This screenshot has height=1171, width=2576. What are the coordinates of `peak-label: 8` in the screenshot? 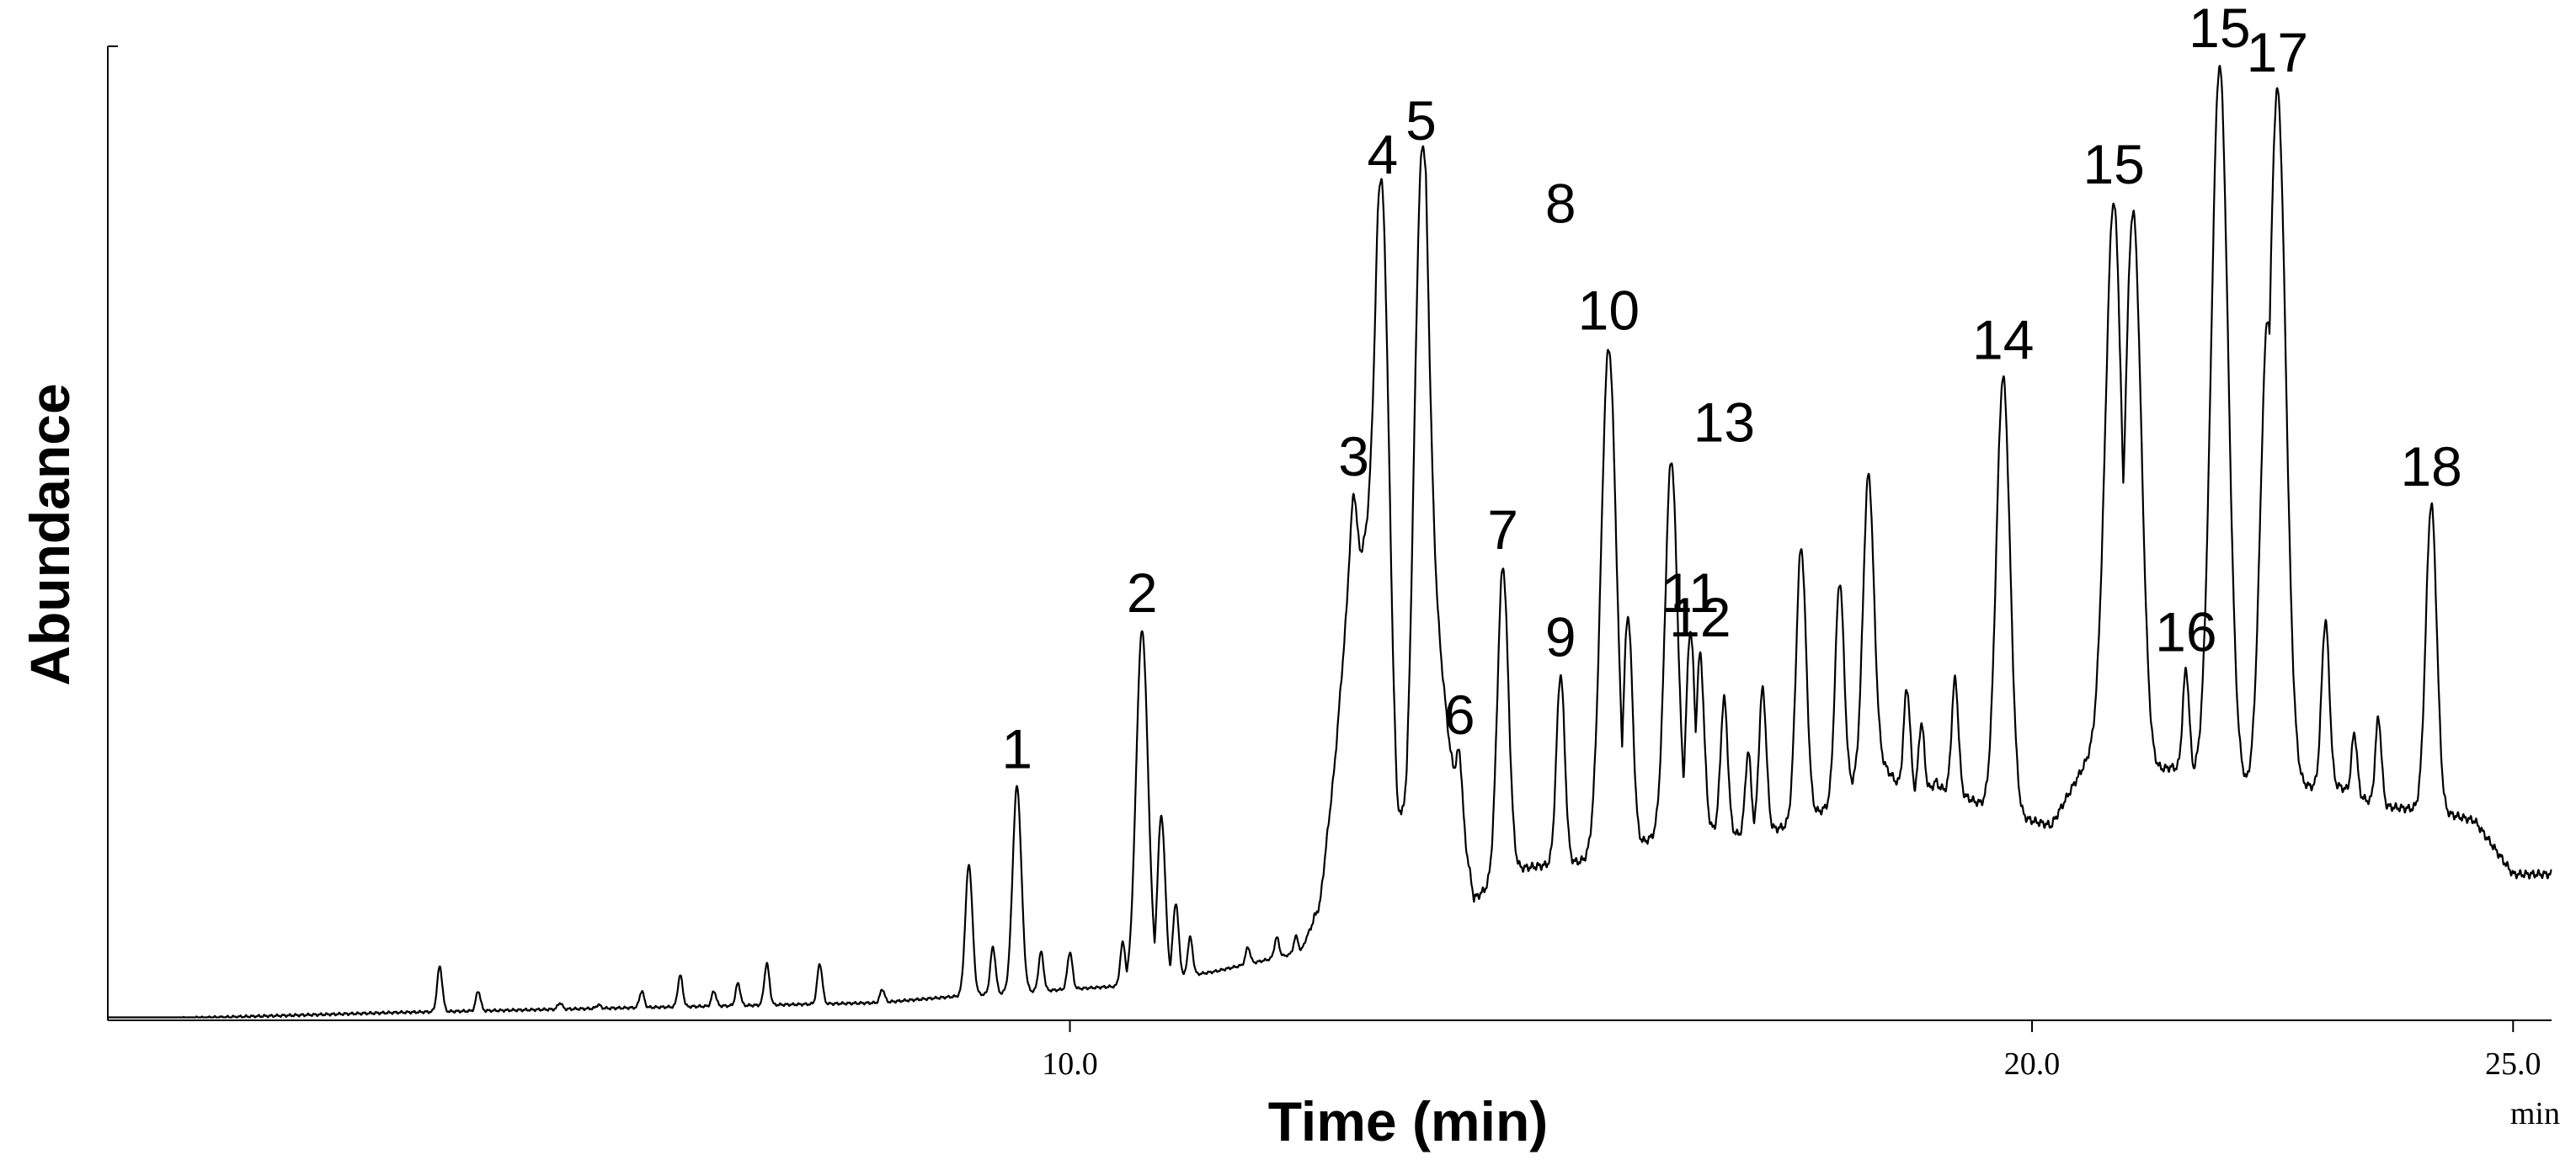 It's located at (1560, 203).